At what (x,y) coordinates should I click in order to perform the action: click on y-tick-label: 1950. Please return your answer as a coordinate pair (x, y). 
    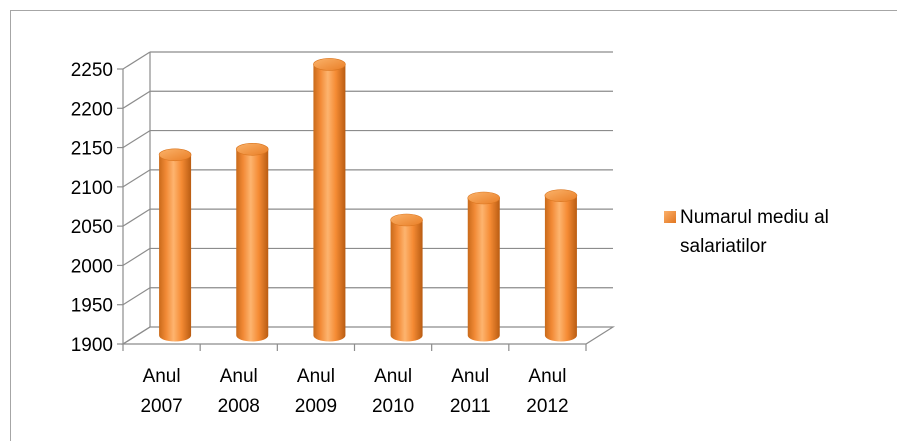
    Looking at the image, I should click on (92, 306).